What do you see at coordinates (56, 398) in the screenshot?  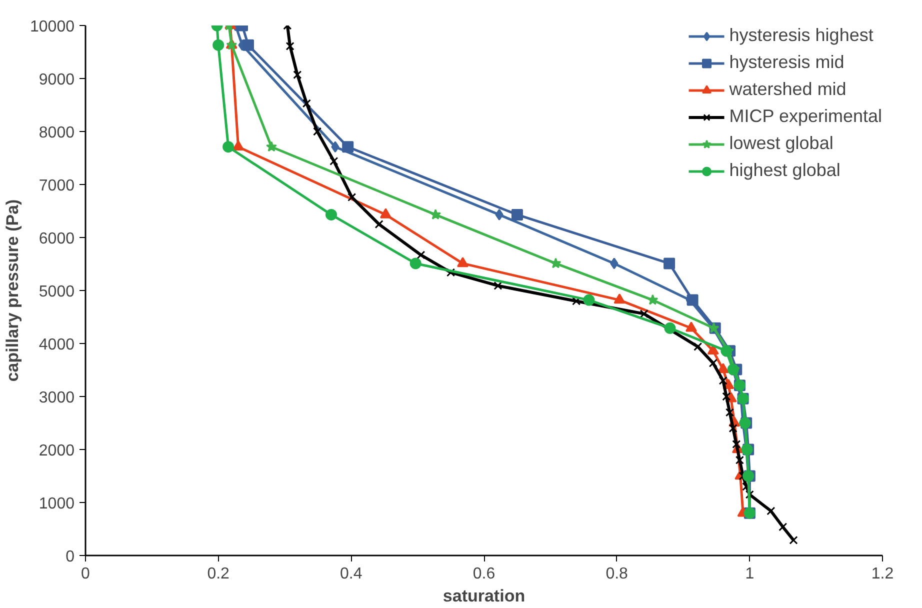 I see `y-tick-label: 3000` at bounding box center [56, 398].